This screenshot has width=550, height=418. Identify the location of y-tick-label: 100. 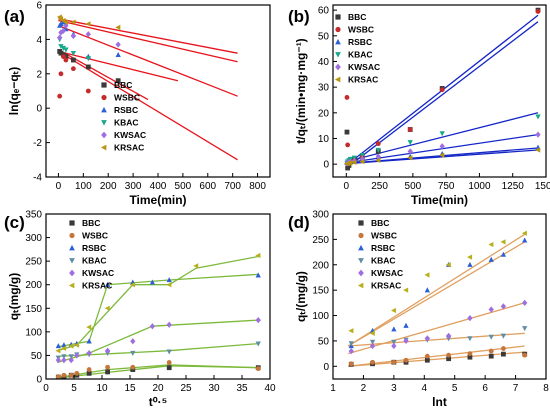
(320, 316).